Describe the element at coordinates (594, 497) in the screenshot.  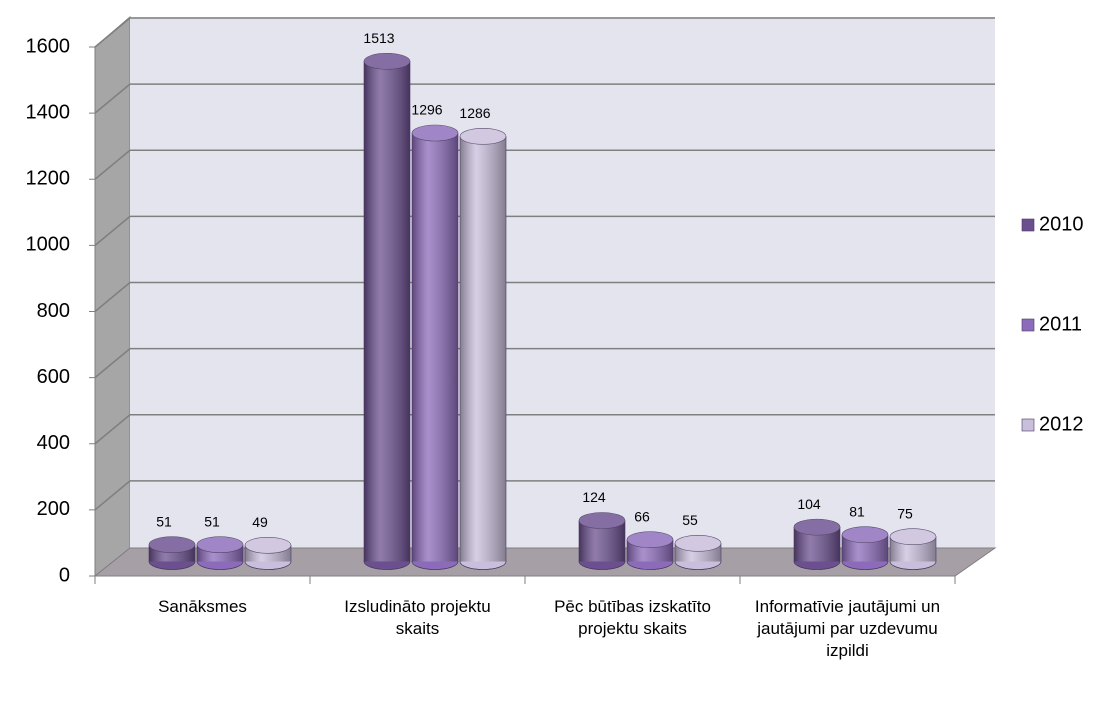
I see `value-label: 124` at that location.